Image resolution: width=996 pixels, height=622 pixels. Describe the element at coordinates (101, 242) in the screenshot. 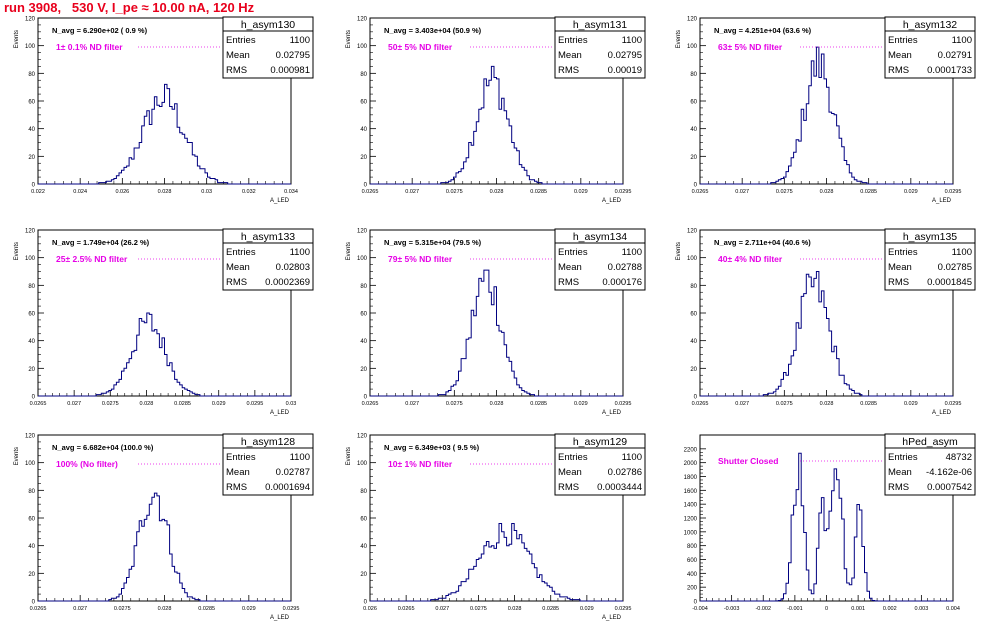

I see `navg-label: N_avg = 1.749e+04 (26.2 %)` at that location.